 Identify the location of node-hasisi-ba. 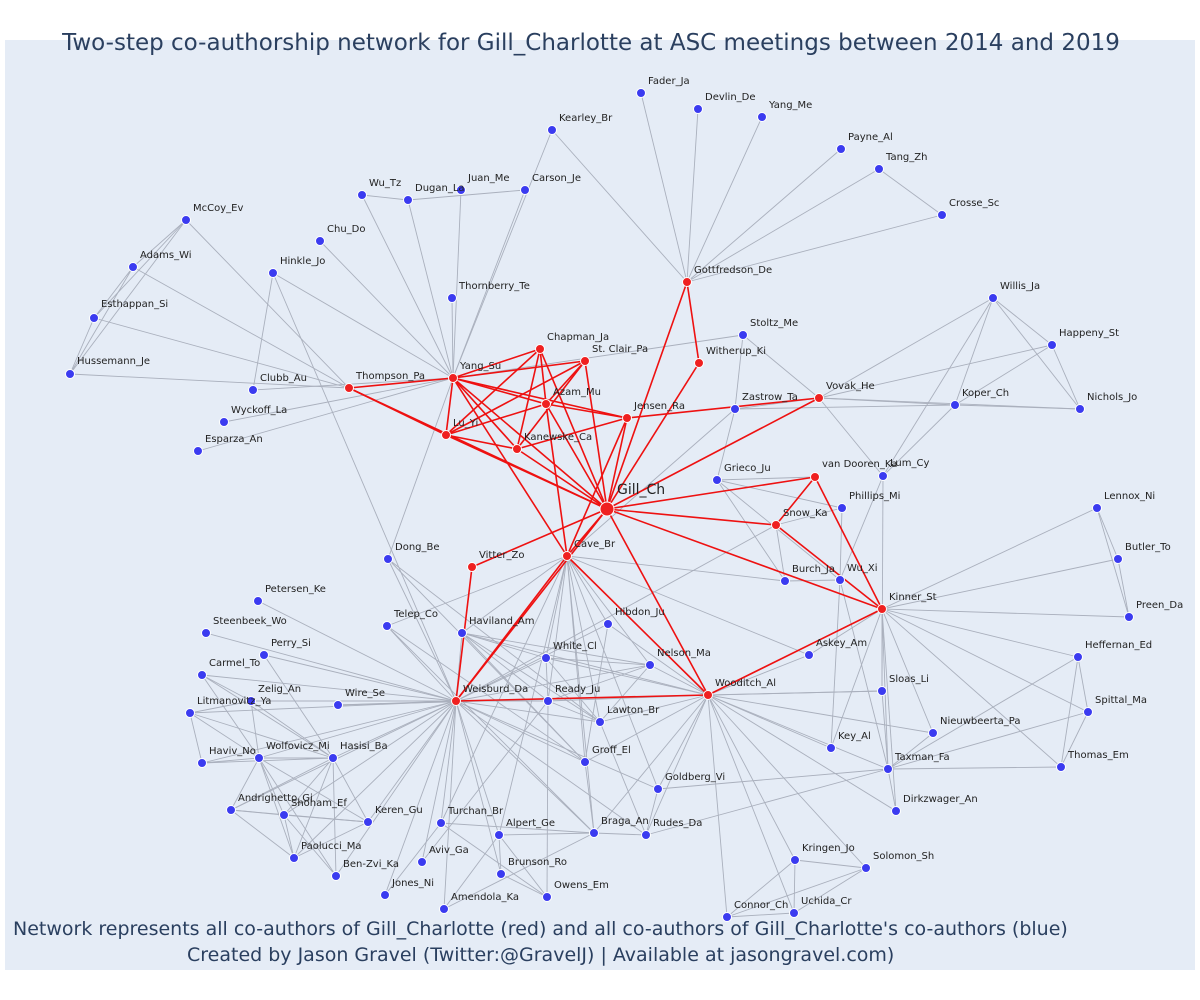
(333, 758).